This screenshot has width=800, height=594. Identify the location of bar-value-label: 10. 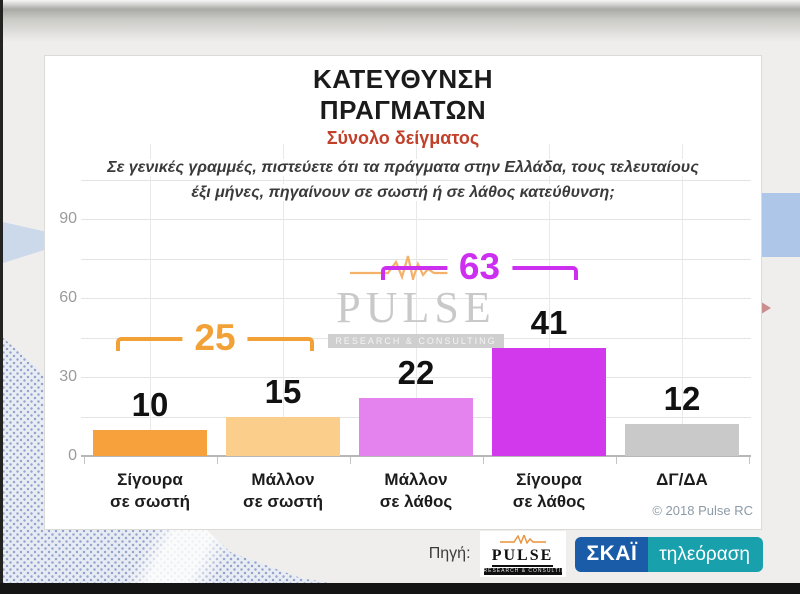
(150, 404).